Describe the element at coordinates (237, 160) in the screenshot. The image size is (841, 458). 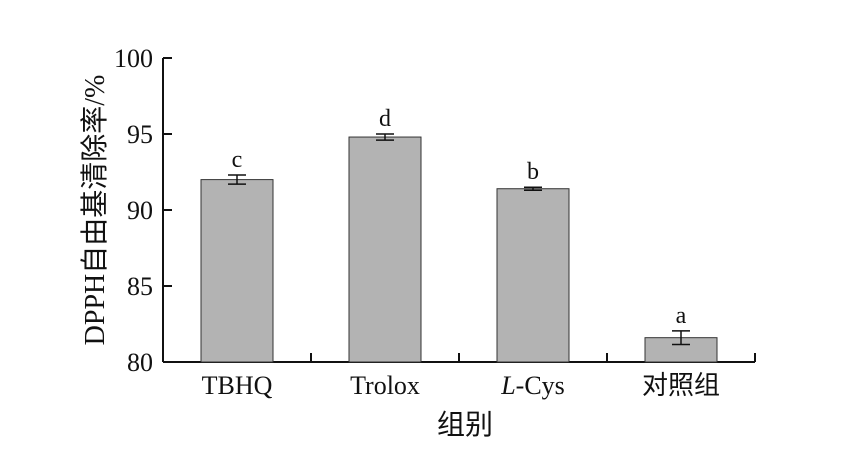
I see `significance-letter: c` at that location.